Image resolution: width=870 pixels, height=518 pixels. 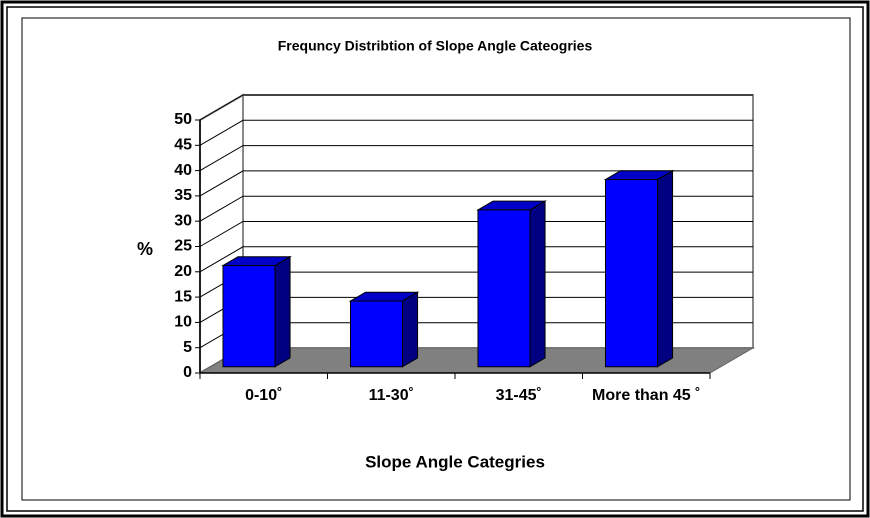 I want to click on y-tick-label: 15, so click(x=183, y=296).